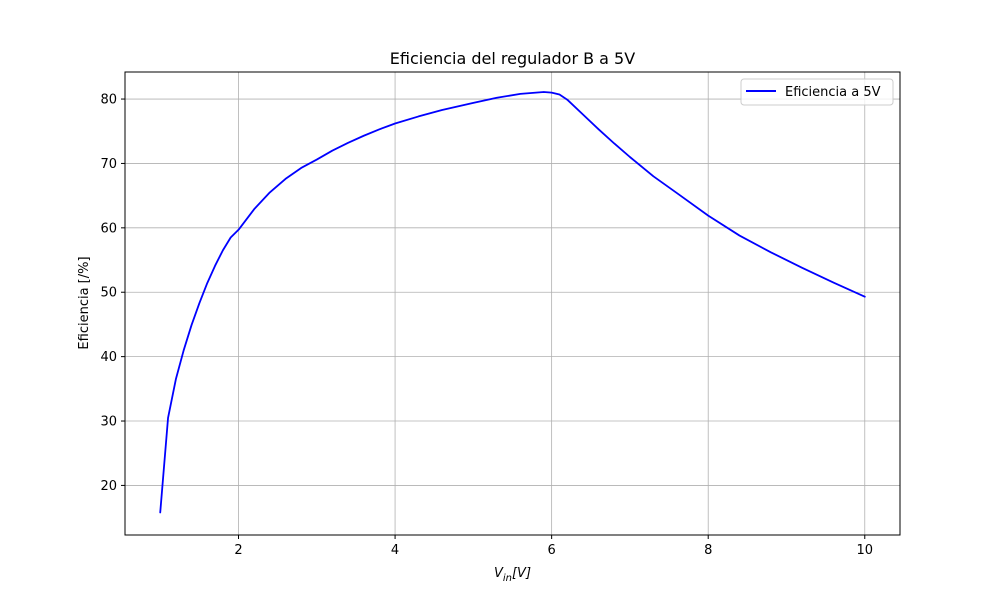  What do you see at coordinates (552, 550) in the screenshot?
I see `x-tick-label: 6` at bounding box center [552, 550].